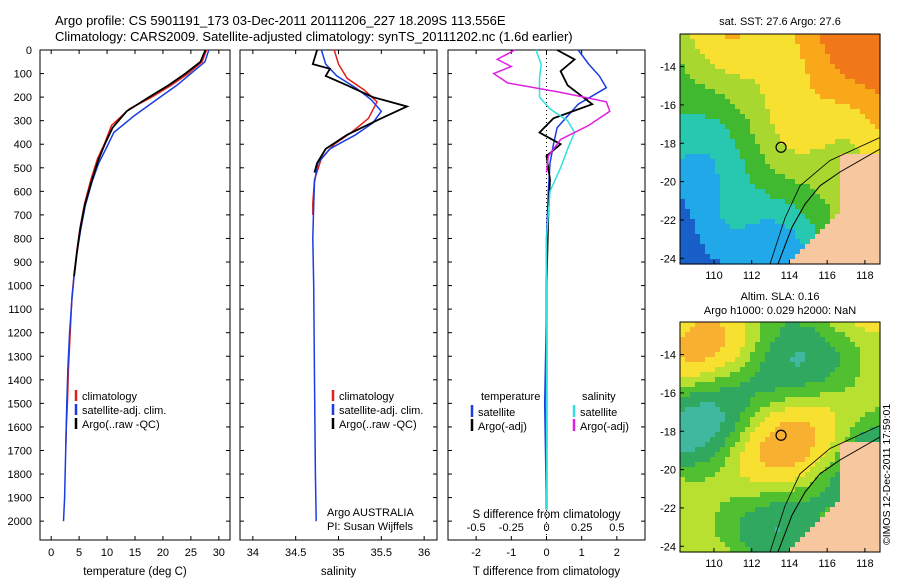 The width and height of the screenshot is (900, 580). I want to click on depth-tick-label: 1300, so click(20, 357).